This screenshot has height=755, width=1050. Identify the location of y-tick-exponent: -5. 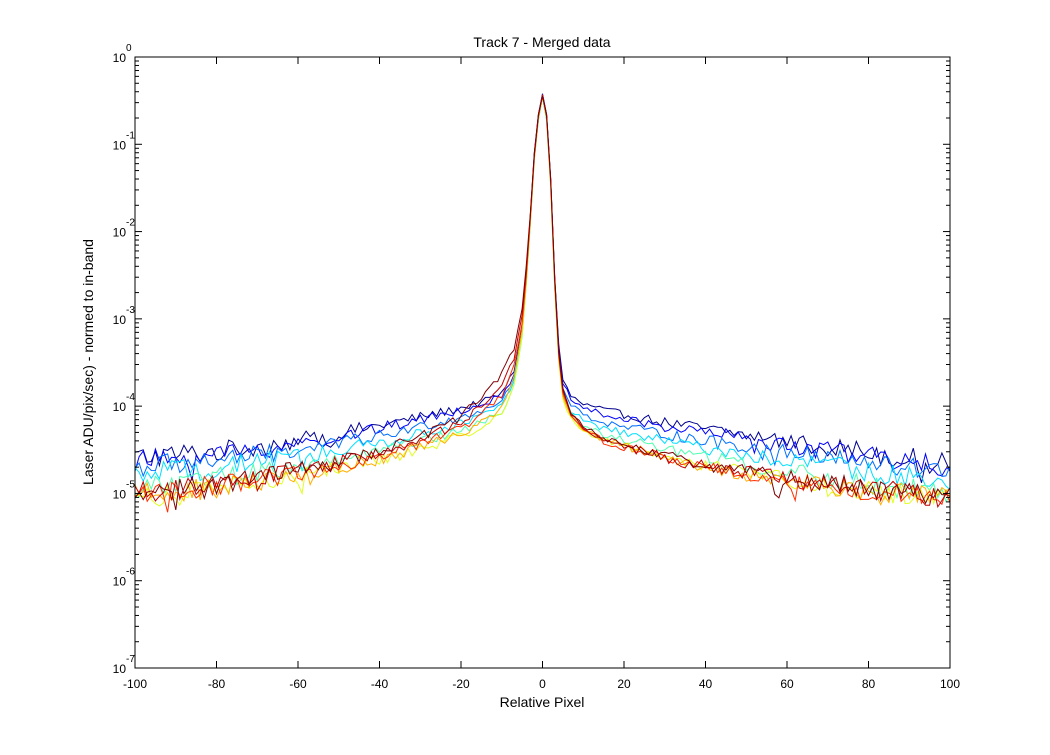
(130, 484).